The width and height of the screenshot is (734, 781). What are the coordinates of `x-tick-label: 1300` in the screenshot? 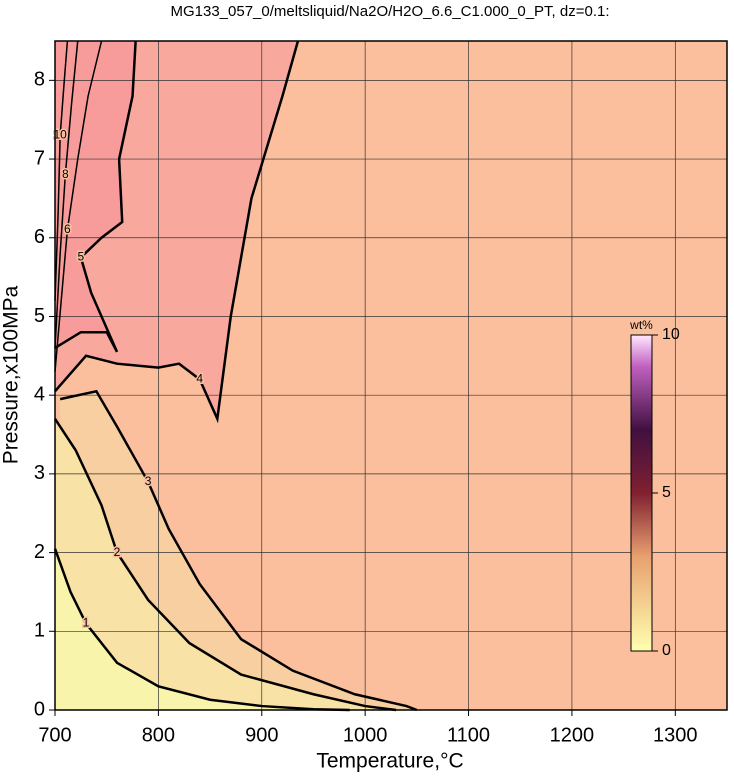 It's located at (675, 735).